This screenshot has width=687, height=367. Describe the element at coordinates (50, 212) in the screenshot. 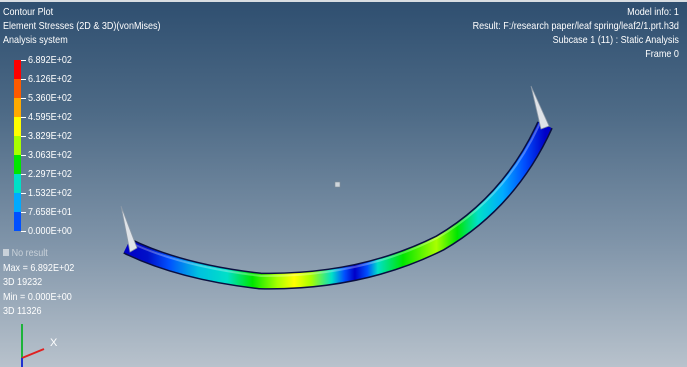

I see `legend-value: 7.658E+01` at that location.